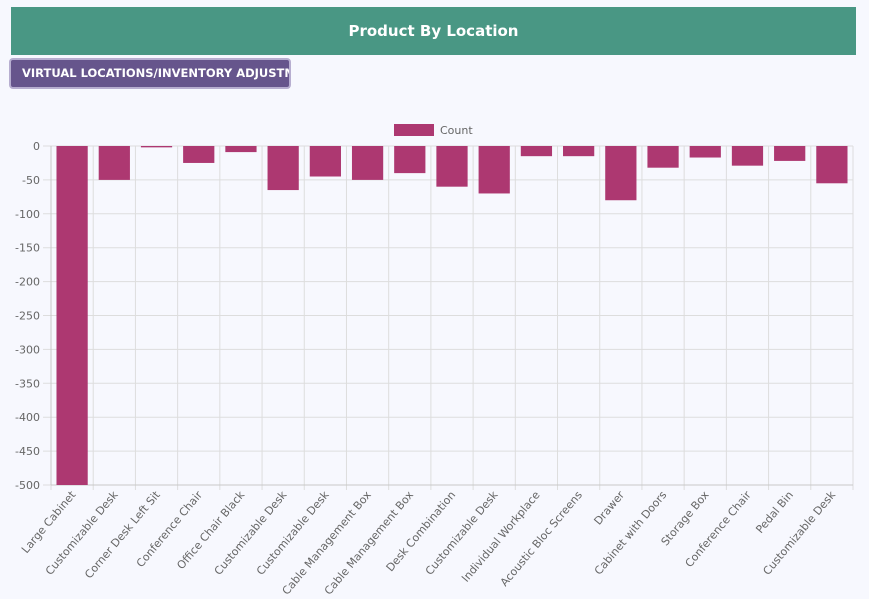  What do you see at coordinates (27, 485) in the screenshot?
I see `y-tick-label: -500` at bounding box center [27, 485].